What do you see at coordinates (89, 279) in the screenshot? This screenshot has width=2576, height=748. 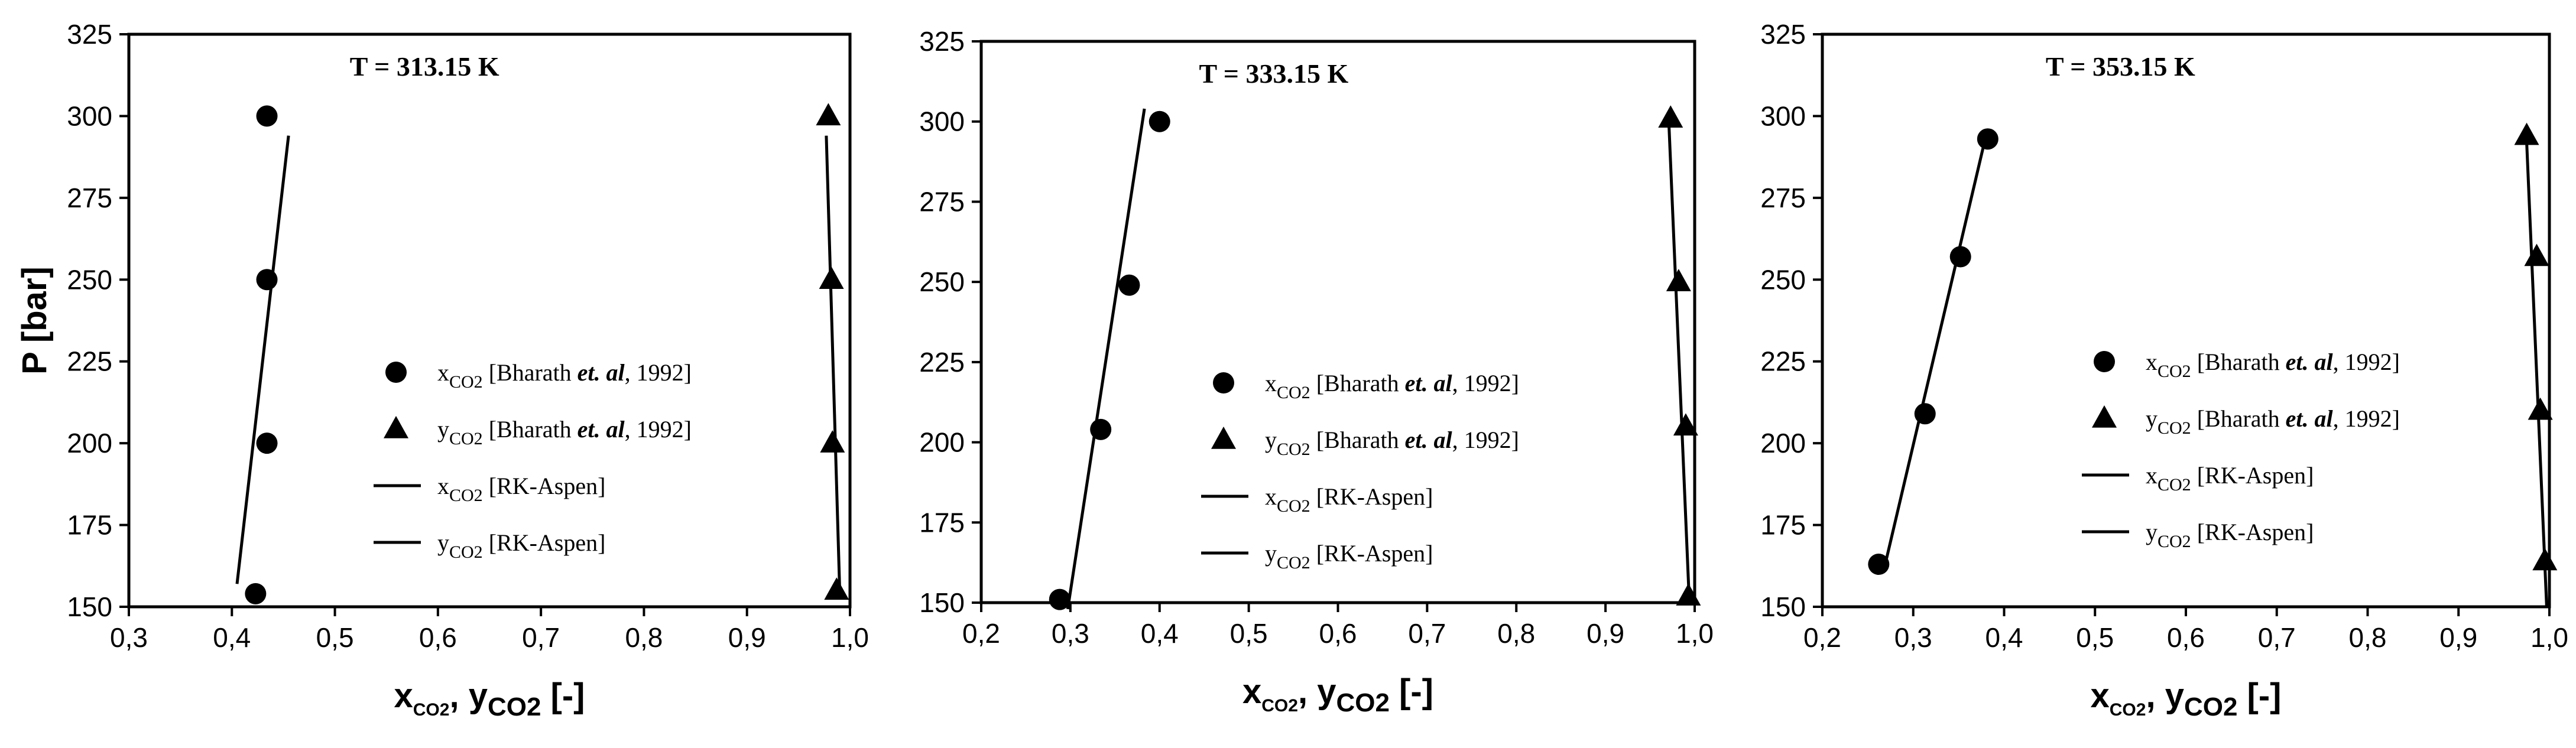 I see `y-tick-label: 250` at bounding box center [89, 279].